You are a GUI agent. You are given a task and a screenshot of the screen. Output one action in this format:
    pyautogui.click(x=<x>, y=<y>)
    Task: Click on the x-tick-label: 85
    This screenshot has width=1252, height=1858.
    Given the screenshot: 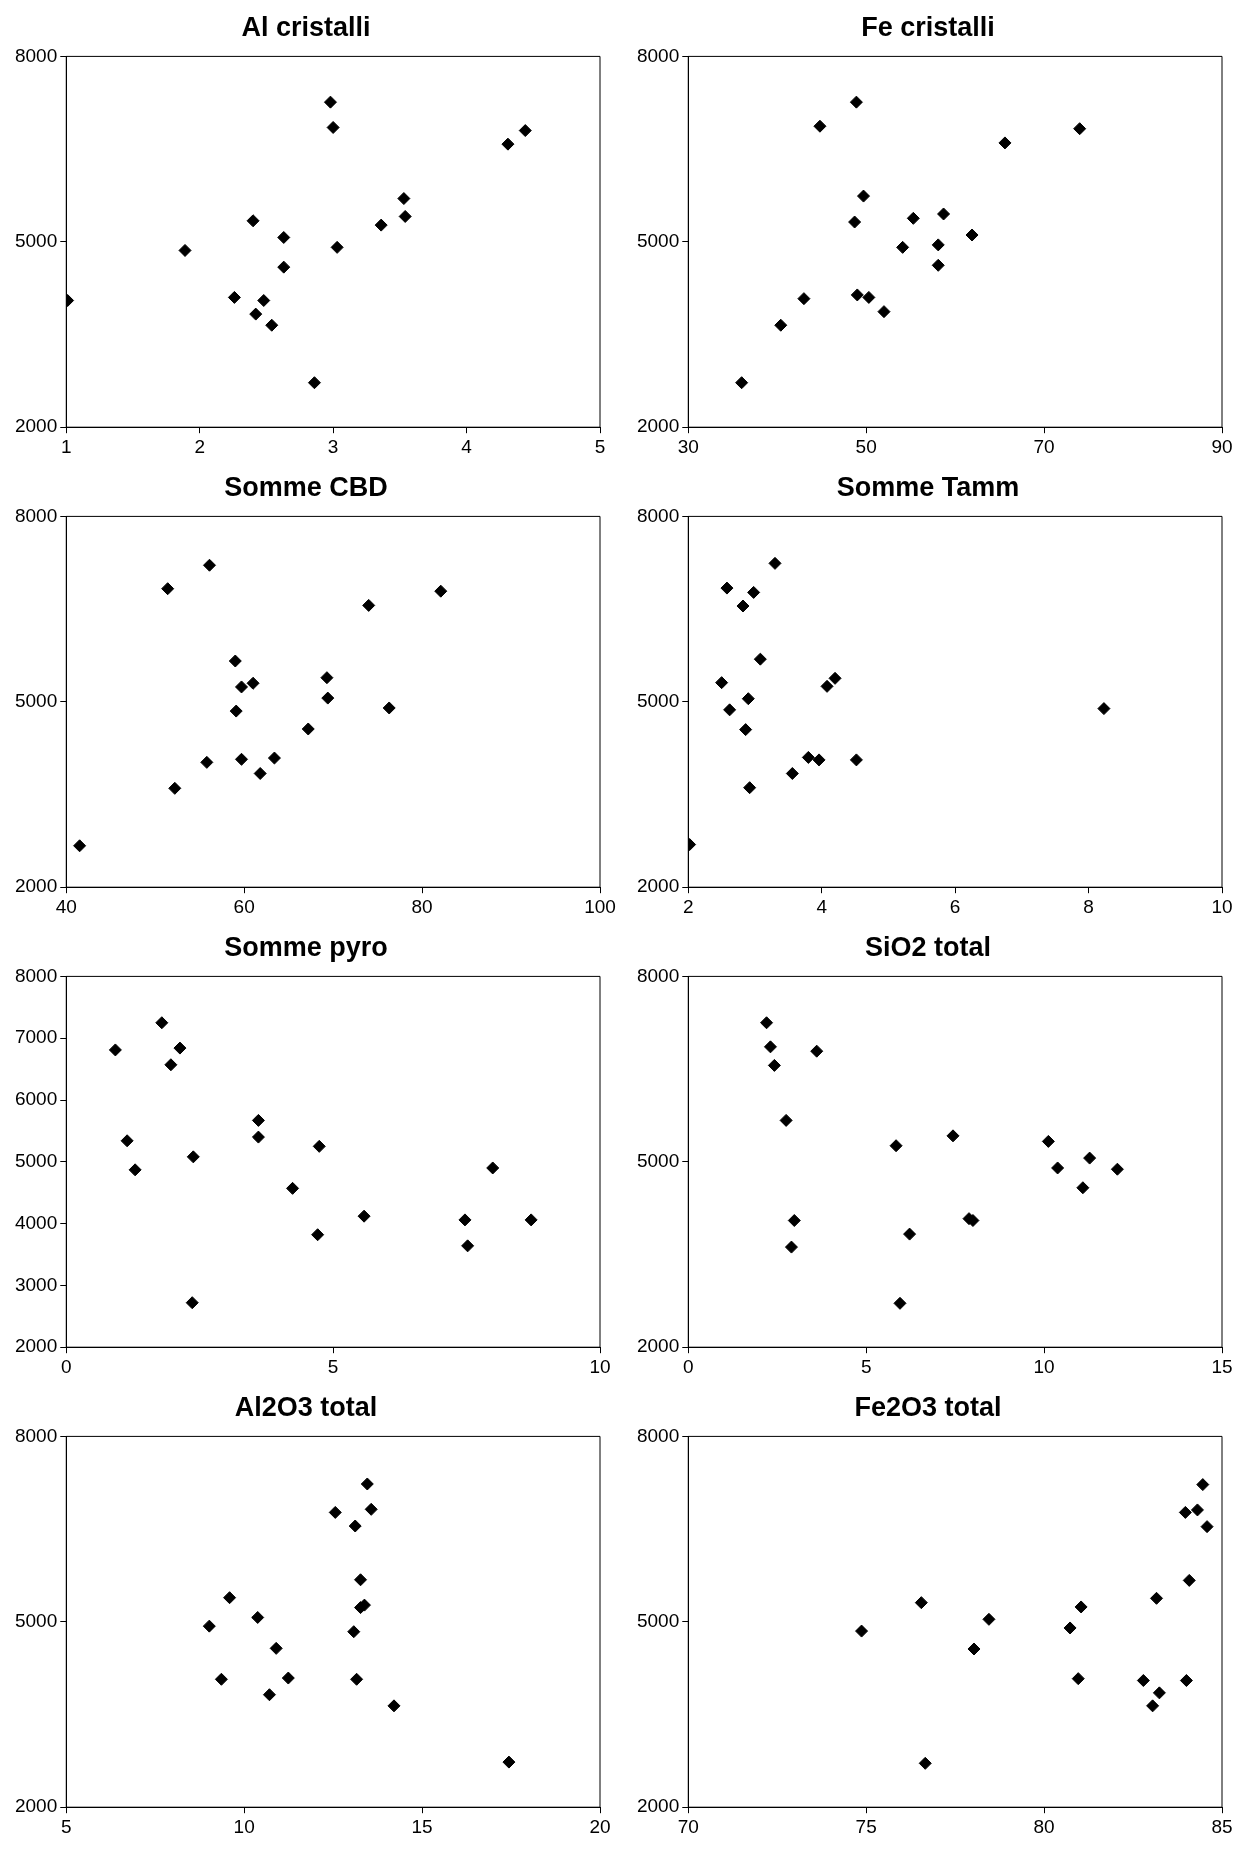 What is the action you would take?
    pyautogui.click(x=1222, y=1826)
    